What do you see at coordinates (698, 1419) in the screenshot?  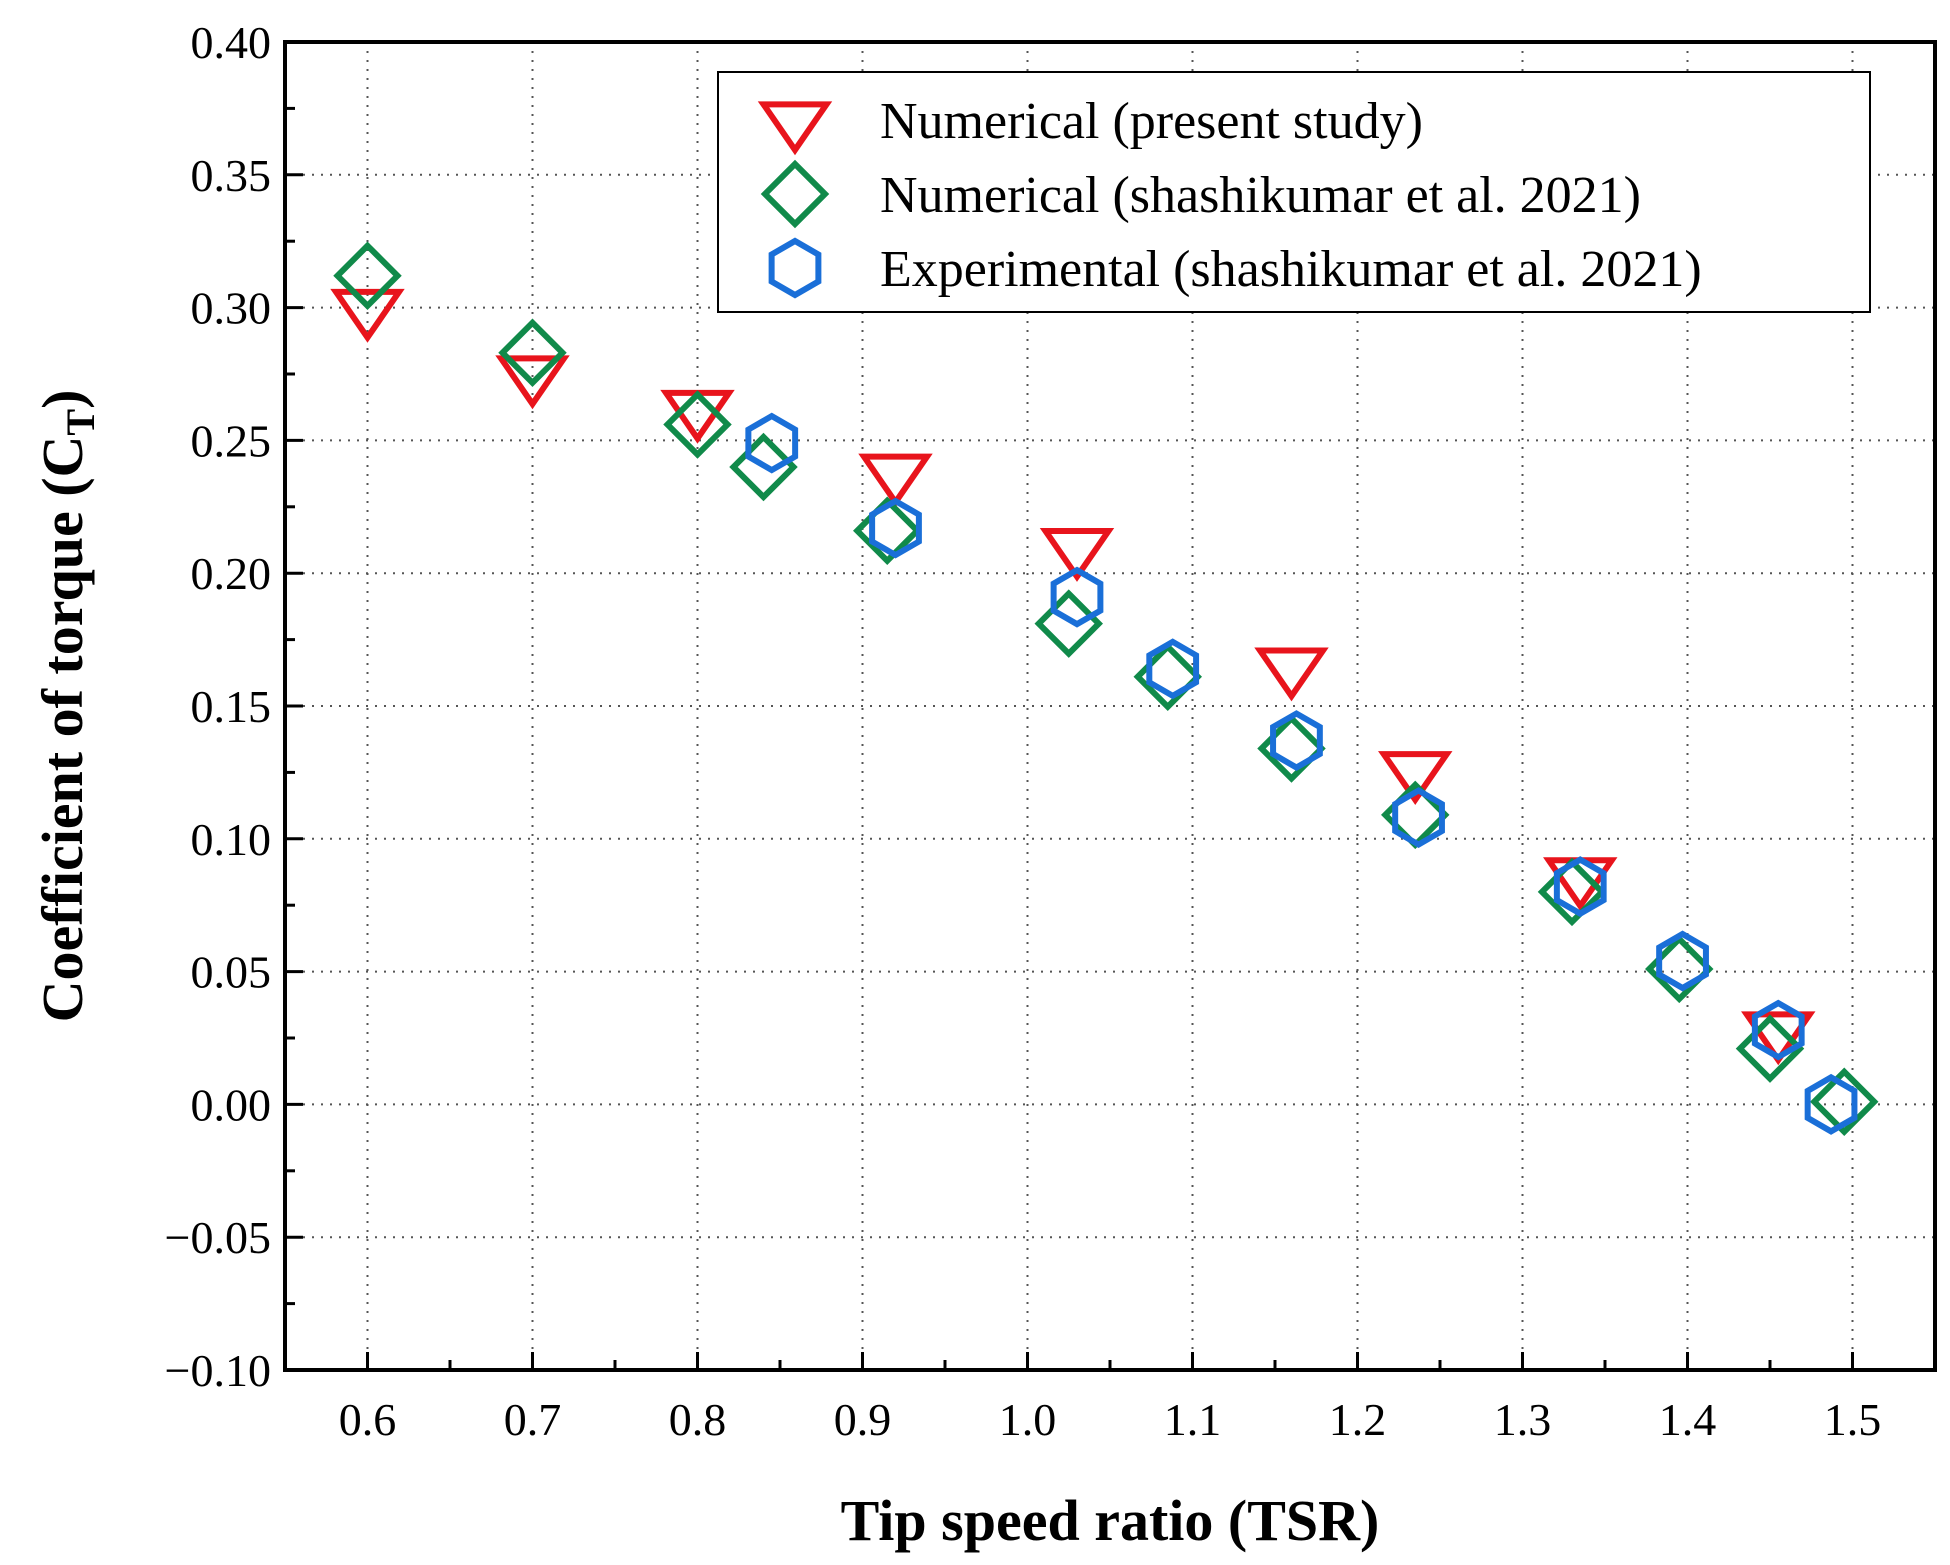 I see `x-tick-label: 0.8` at bounding box center [698, 1419].